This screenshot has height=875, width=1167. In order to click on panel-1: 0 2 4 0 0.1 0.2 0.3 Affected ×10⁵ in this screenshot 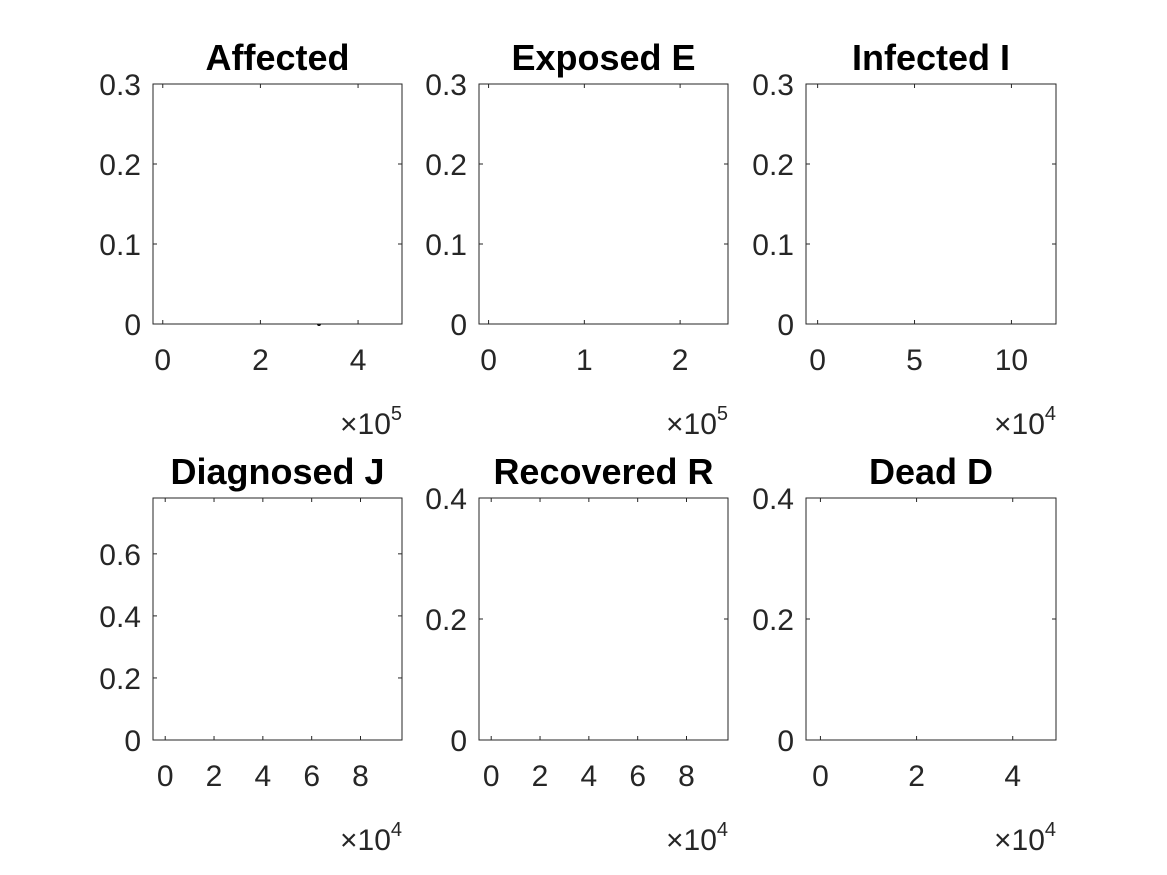, I will do `click(251, 239)`.